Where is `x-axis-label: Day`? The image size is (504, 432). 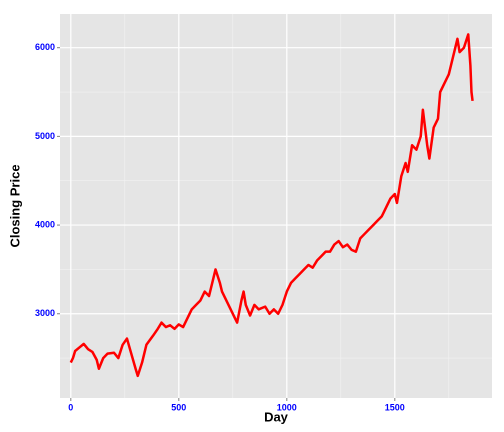 x-axis-label: Day is located at coordinates (276, 416).